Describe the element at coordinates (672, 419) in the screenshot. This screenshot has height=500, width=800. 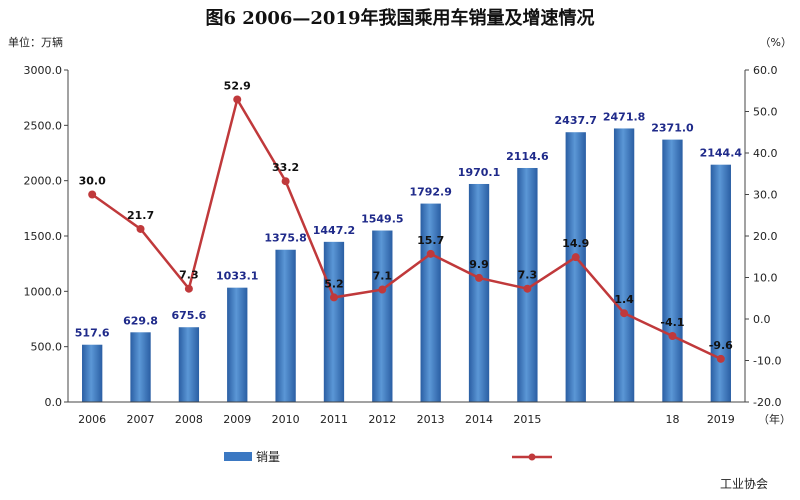
I see `x-tick-label: 18` at that location.